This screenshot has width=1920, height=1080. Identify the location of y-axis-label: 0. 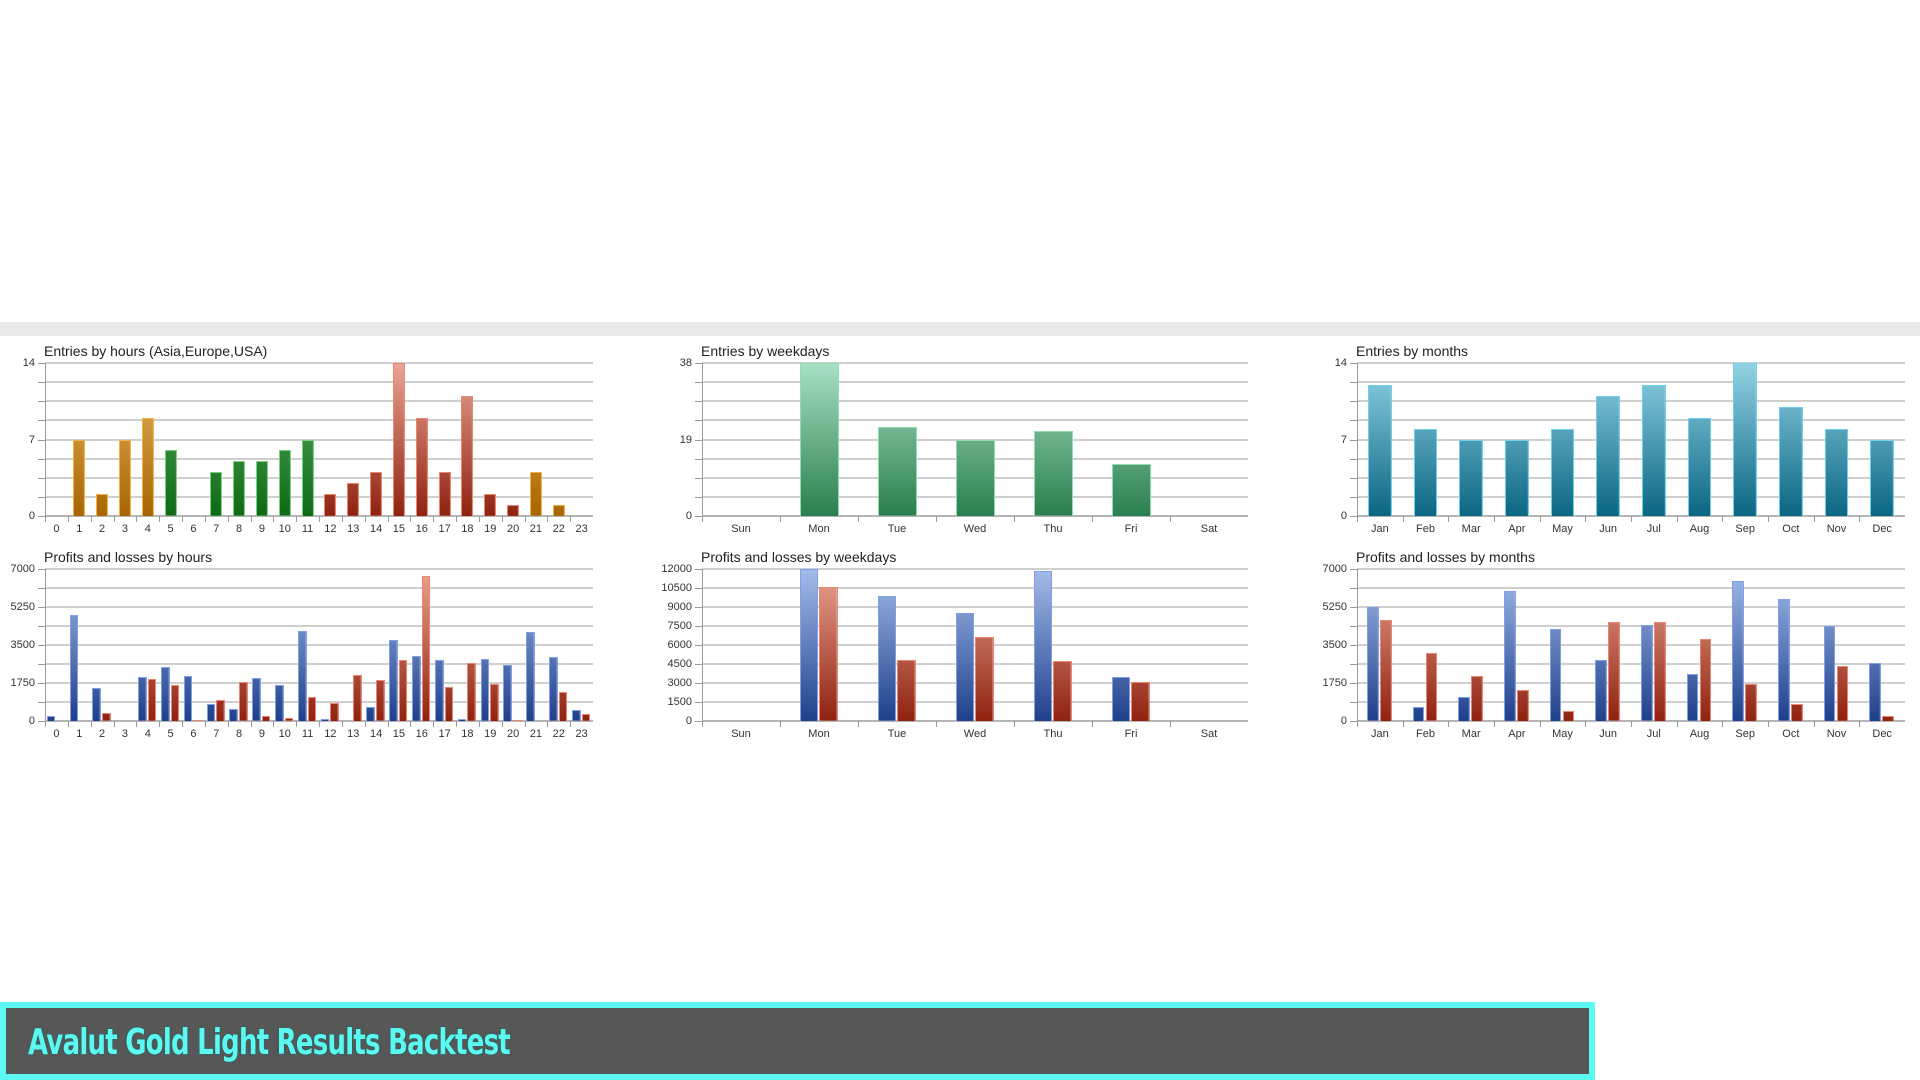
(1343, 721).